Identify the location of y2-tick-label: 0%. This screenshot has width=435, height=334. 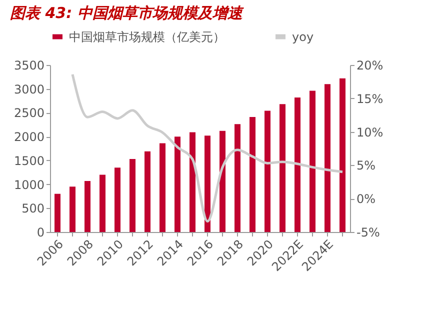
(366, 199).